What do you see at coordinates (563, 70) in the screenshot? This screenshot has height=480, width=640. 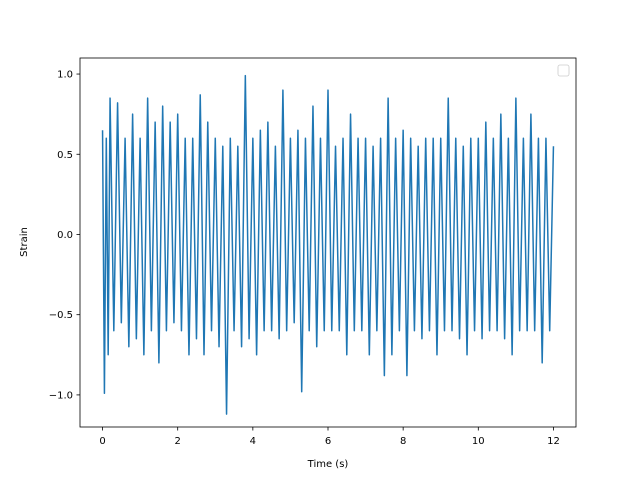 I see `legend-box` at bounding box center [563, 70].